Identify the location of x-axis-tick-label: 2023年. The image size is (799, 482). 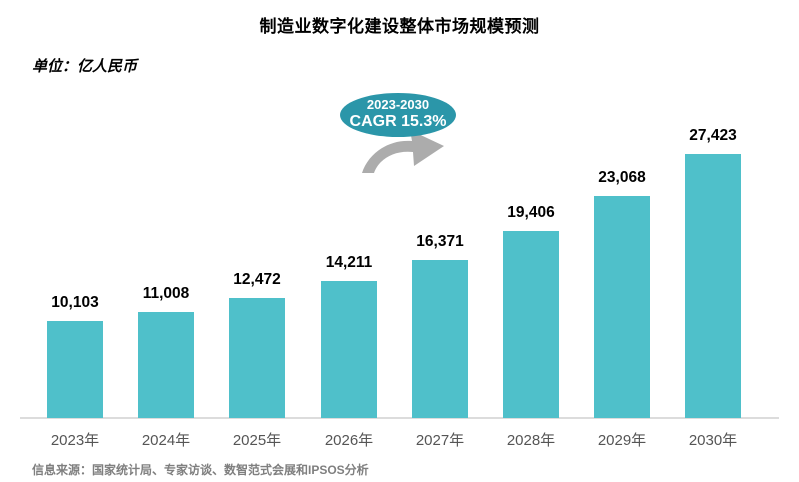
(75, 440).